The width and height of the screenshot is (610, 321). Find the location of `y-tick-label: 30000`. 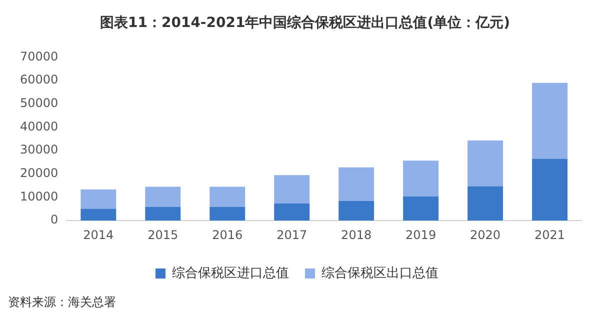

y-tick-label: 30000 is located at coordinates (39, 149).